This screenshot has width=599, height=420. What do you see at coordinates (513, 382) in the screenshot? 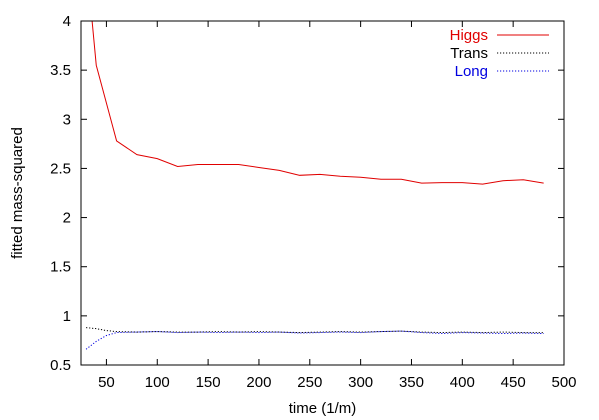
I see `x-tick-label: 450` at bounding box center [513, 382].